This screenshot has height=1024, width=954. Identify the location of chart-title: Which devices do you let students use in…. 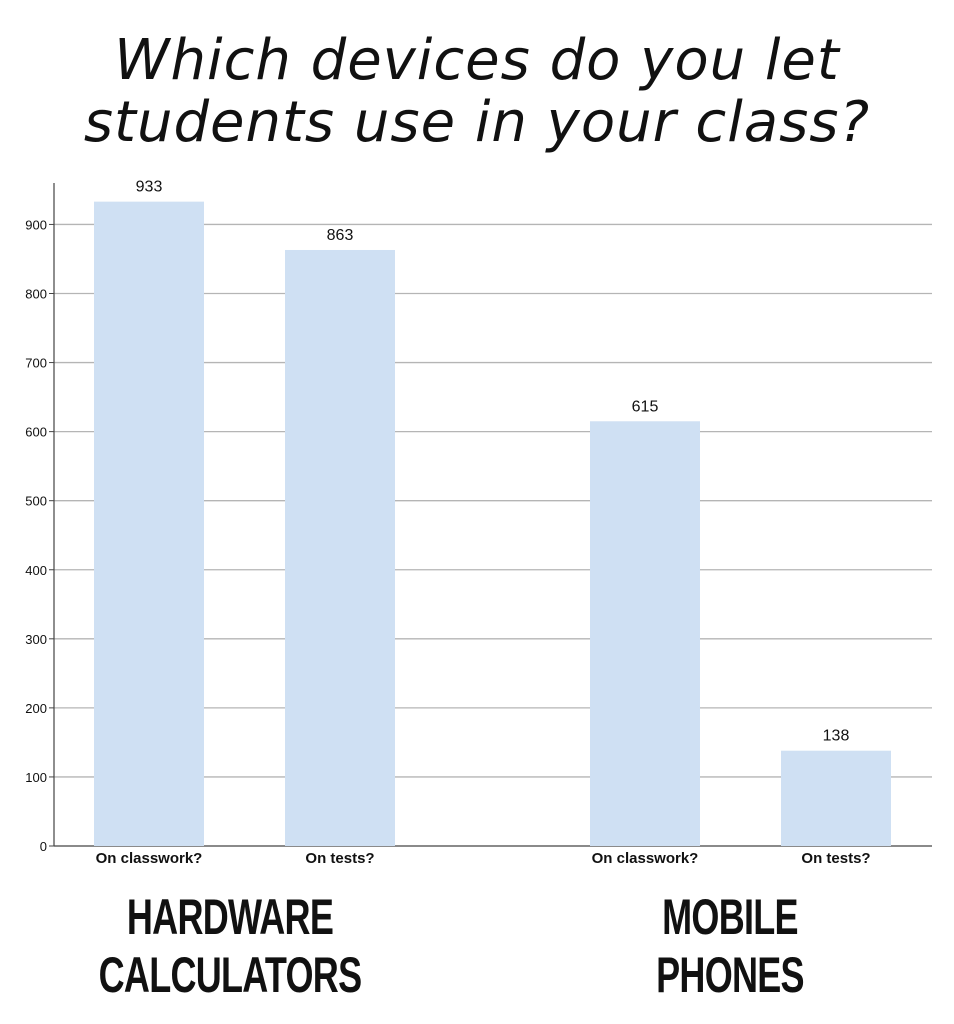
(477, 91).